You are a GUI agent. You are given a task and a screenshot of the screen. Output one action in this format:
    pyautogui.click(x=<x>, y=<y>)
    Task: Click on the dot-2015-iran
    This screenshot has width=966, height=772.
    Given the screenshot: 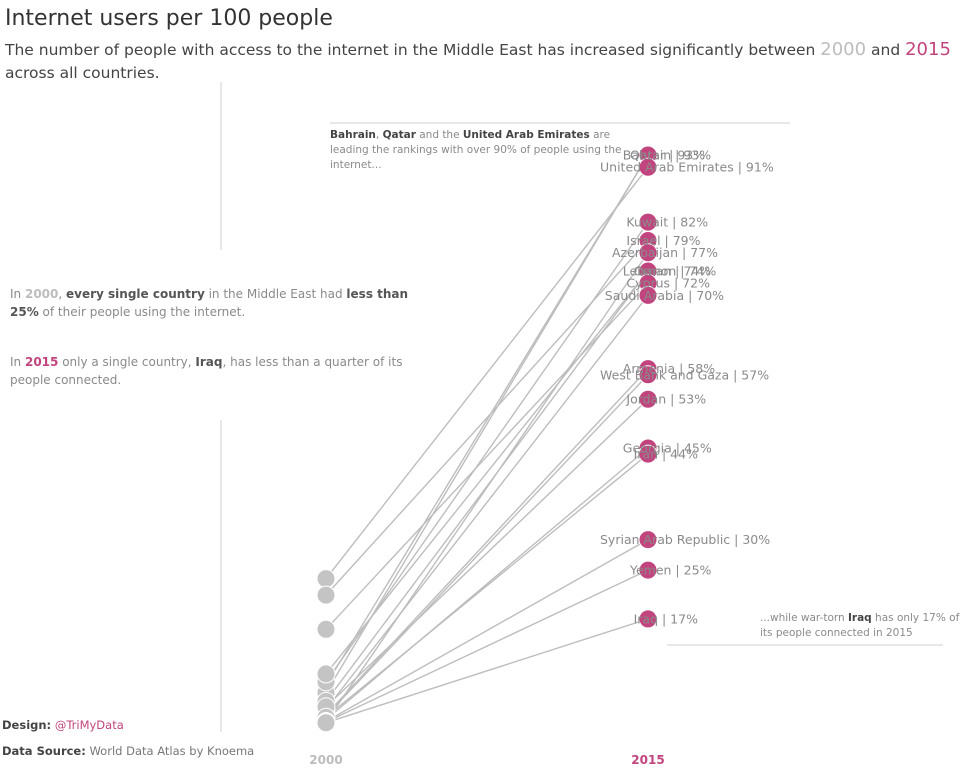 What is the action you would take?
    pyautogui.click(x=648, y=454)
    